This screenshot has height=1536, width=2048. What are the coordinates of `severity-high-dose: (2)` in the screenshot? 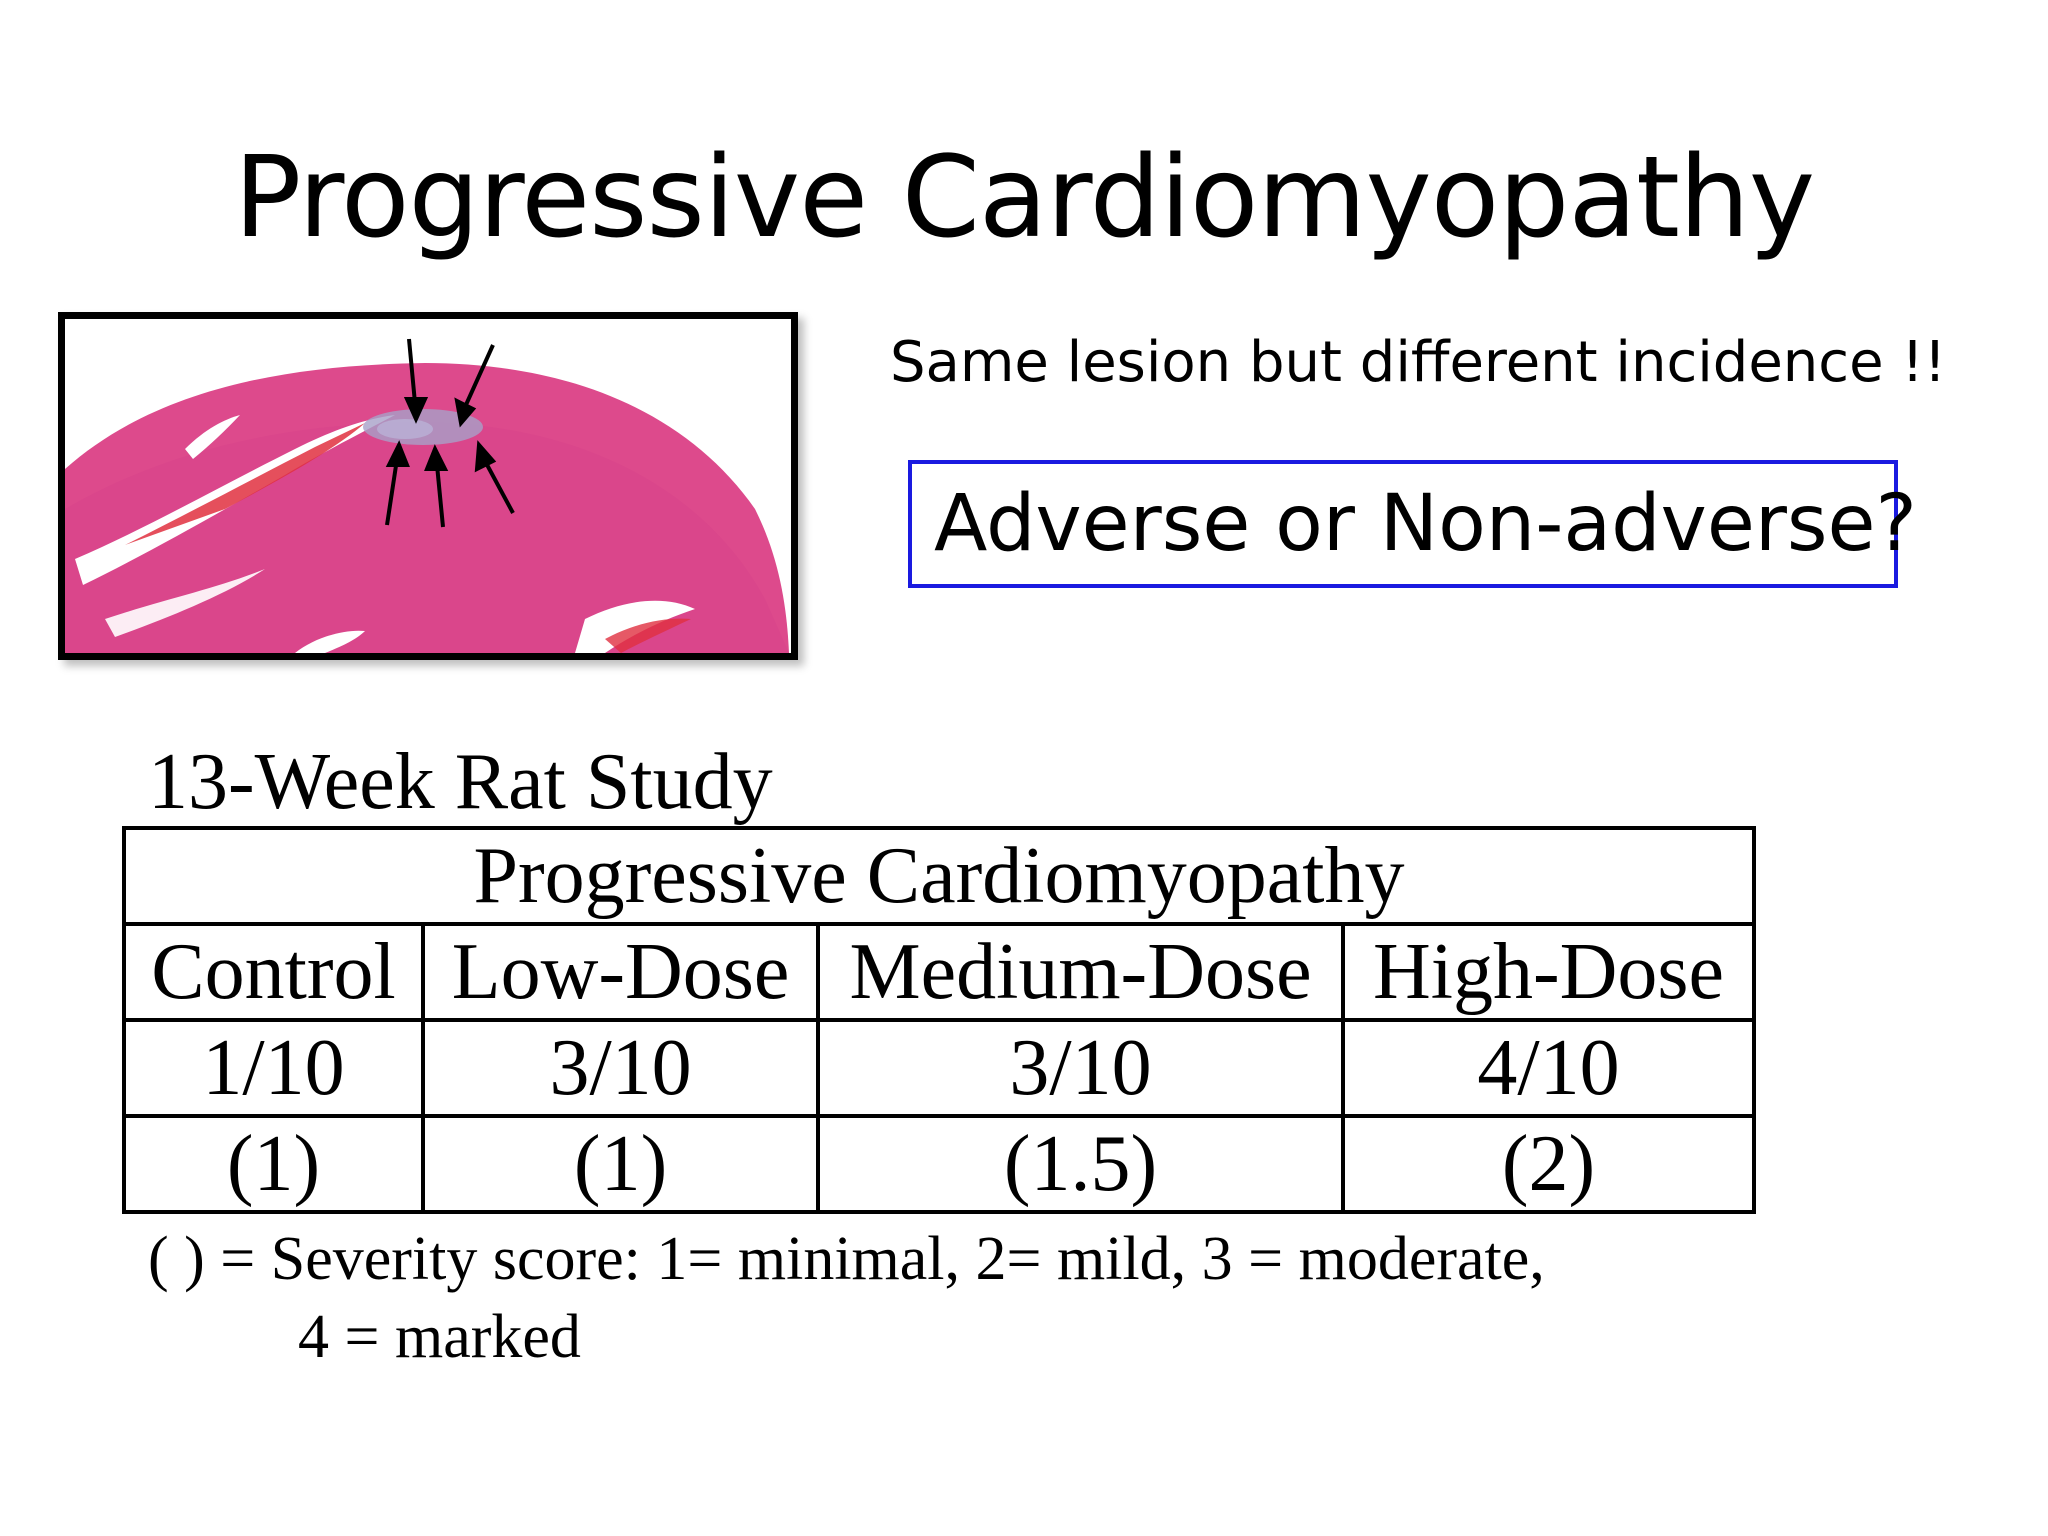 It's located at (1548, 1164).